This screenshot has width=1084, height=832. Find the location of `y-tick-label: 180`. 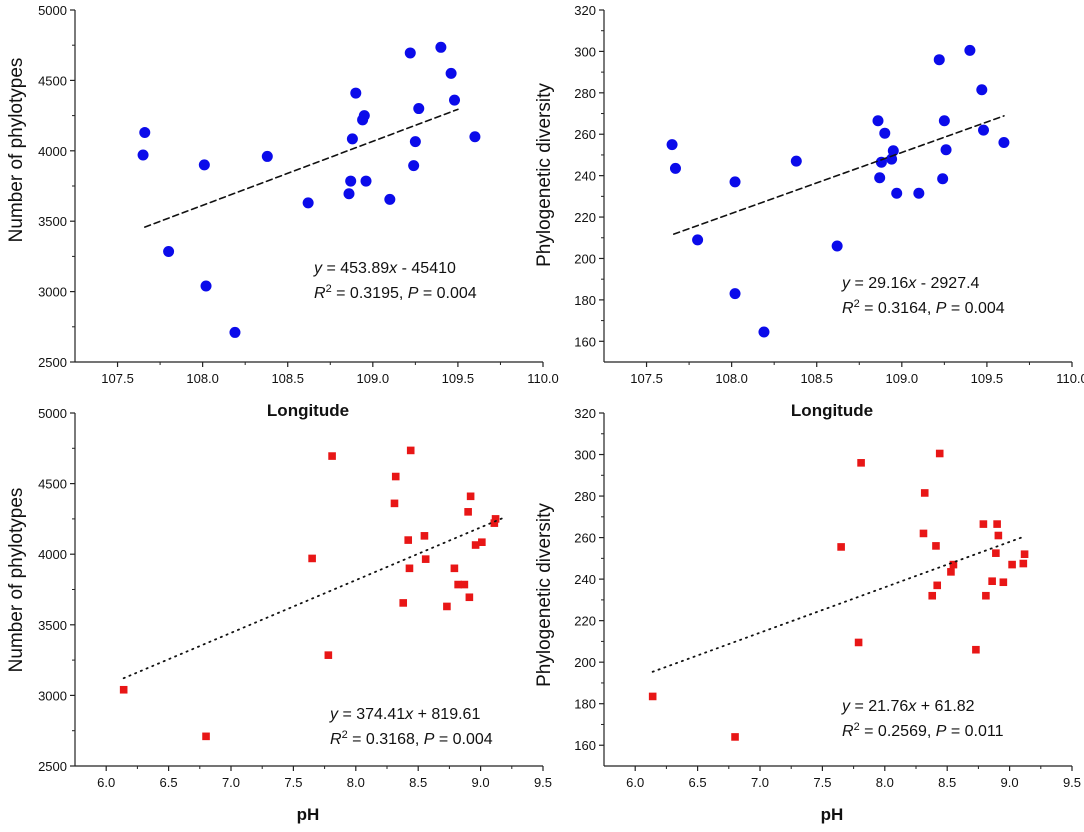

y-tick-label: 180 is located at coordinates (585, 300).